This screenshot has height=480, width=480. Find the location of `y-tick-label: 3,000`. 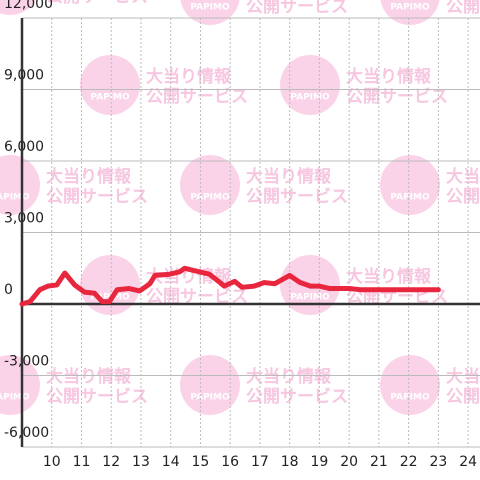

y-tick-label: 3,000 is located at coordinates (24, 219).